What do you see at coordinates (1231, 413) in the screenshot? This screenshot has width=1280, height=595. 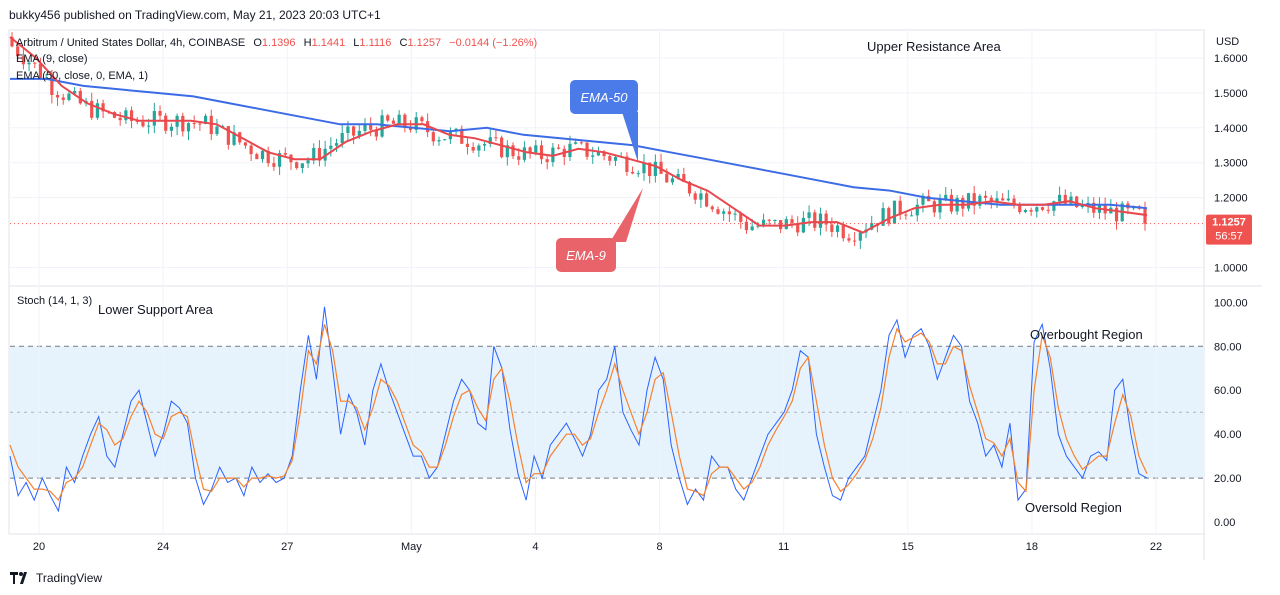 I see `stoch-axis: 100.00 80.00 60.00 40.00 20.00 0.00` at bounding box center [1231, 413].